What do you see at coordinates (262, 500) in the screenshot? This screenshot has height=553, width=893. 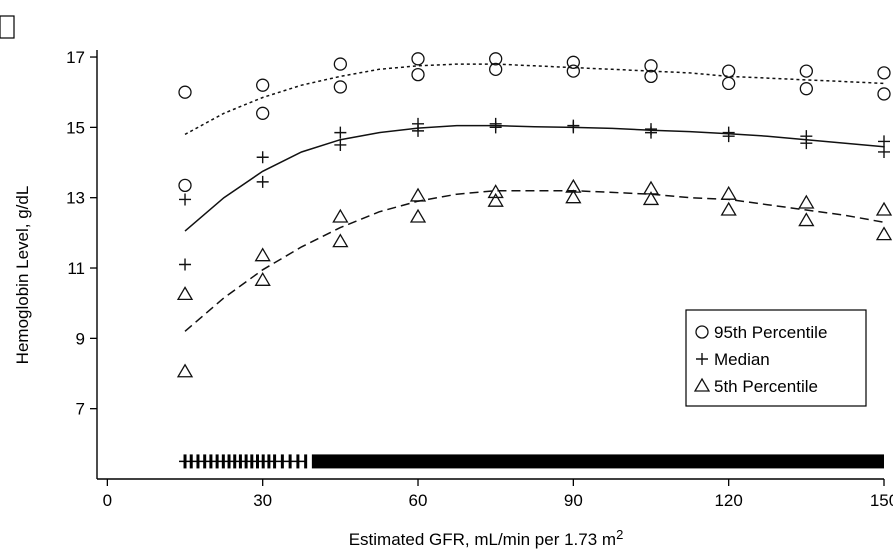 I see `x-tick-label: 30` at bounding box center [262, 500].